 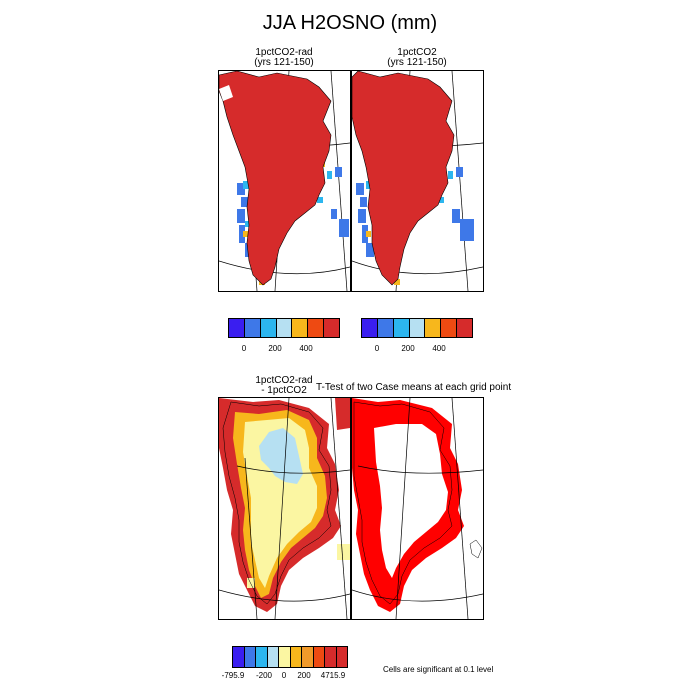 I want to click on colorbar-top-right-tick: 200, so click(x=408, y=348).